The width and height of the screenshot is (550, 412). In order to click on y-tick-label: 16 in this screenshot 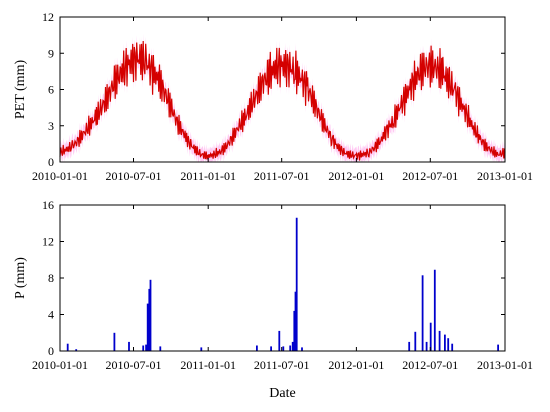, I will do `click(48, 205)`.